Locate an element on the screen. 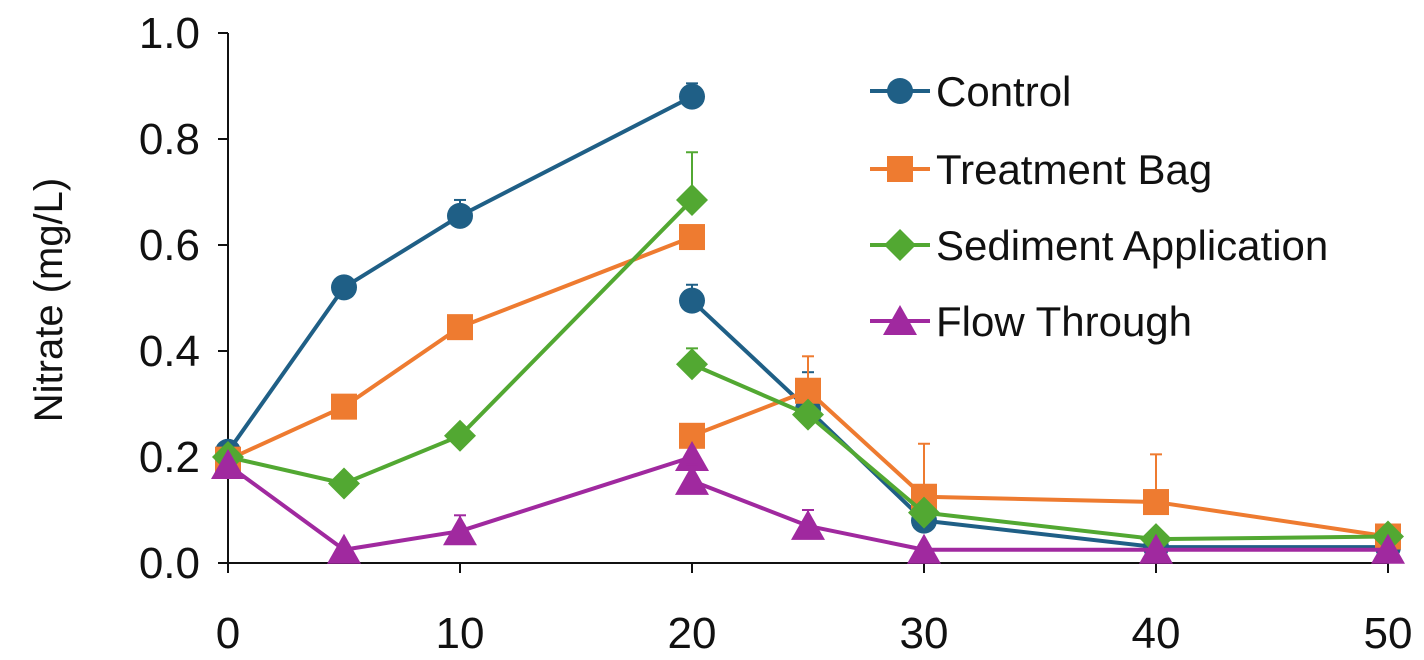  y-tick-label: 1.0 is located at coordinates (169, 33).